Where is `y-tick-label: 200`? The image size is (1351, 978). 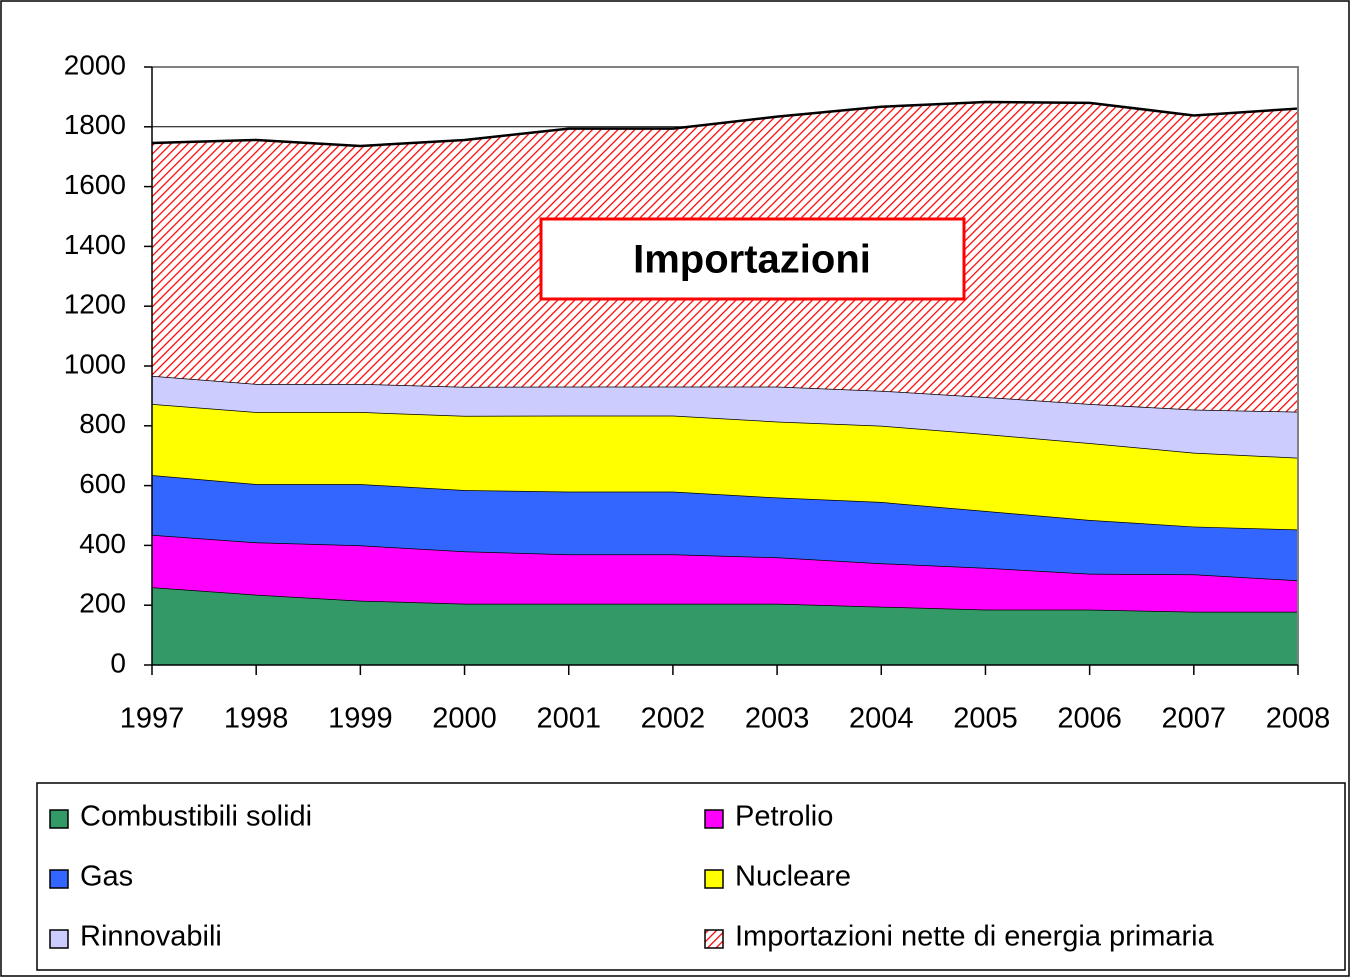
y-tick-label: 200 is located at coordinates (102, 603).